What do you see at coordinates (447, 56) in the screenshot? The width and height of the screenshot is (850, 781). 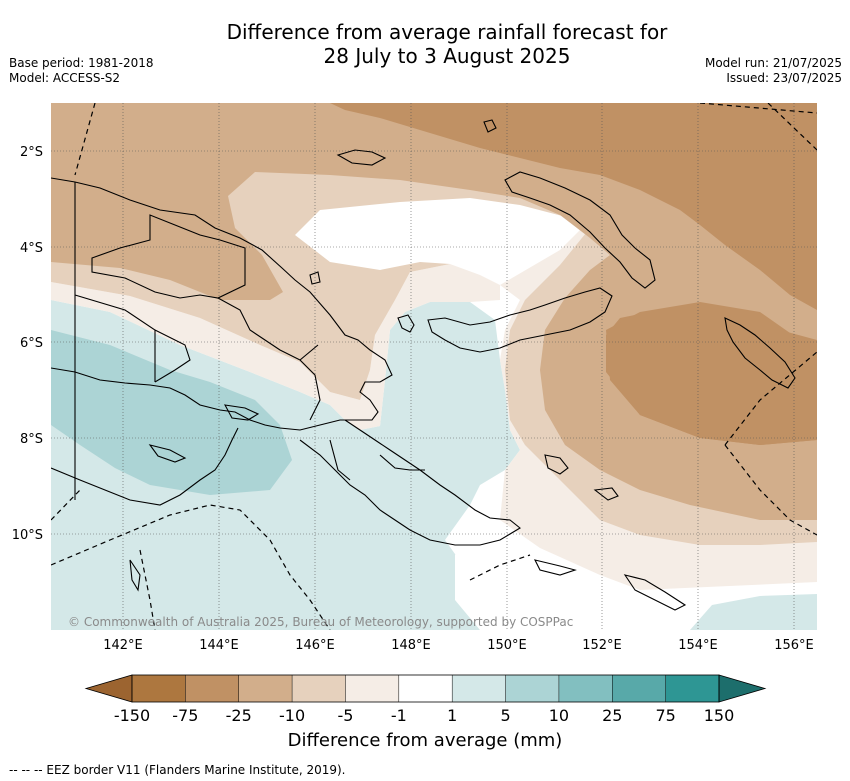 I see `title-line-2: 28 July to 3 August 2025` at bounding box center [447, 56].